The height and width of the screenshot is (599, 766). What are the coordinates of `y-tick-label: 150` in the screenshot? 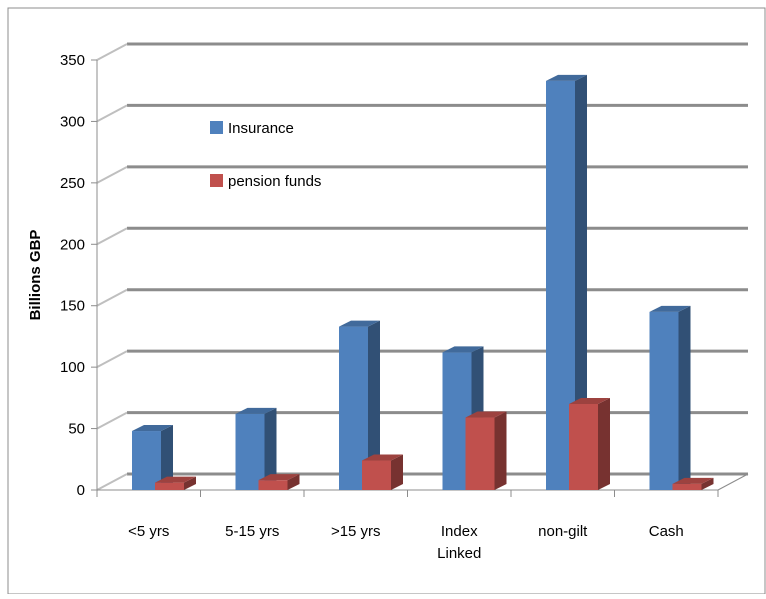 It's located at (72, 306).